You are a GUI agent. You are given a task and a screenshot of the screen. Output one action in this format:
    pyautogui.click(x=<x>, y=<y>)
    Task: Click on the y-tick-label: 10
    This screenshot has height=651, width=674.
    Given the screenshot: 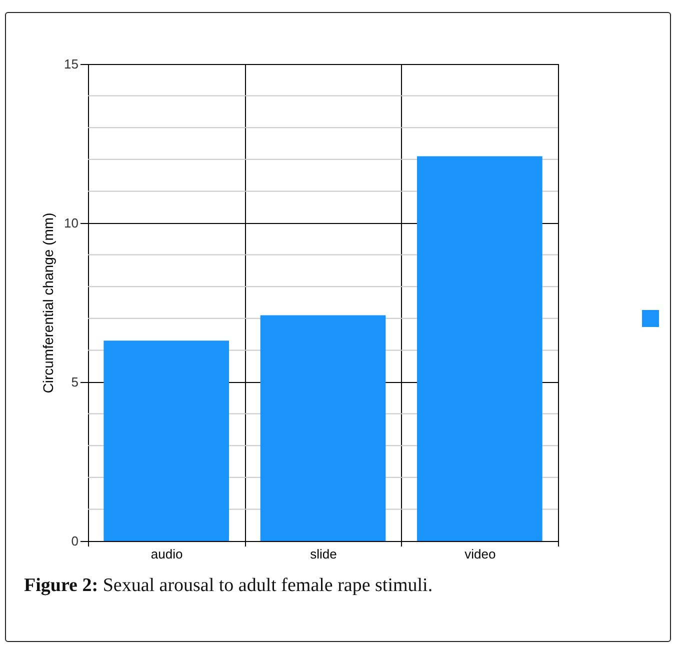 What is the action you would take?
    pyautogui.click(x=71, y=223)
    